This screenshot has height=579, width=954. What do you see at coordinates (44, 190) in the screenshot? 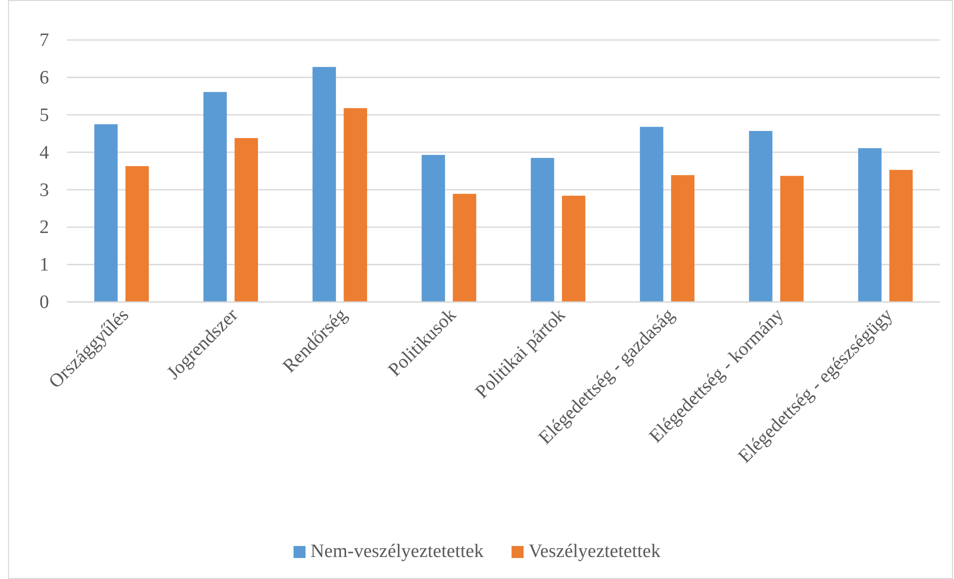
I see `y-tick-label: 3` at bounding box center [44, 190].